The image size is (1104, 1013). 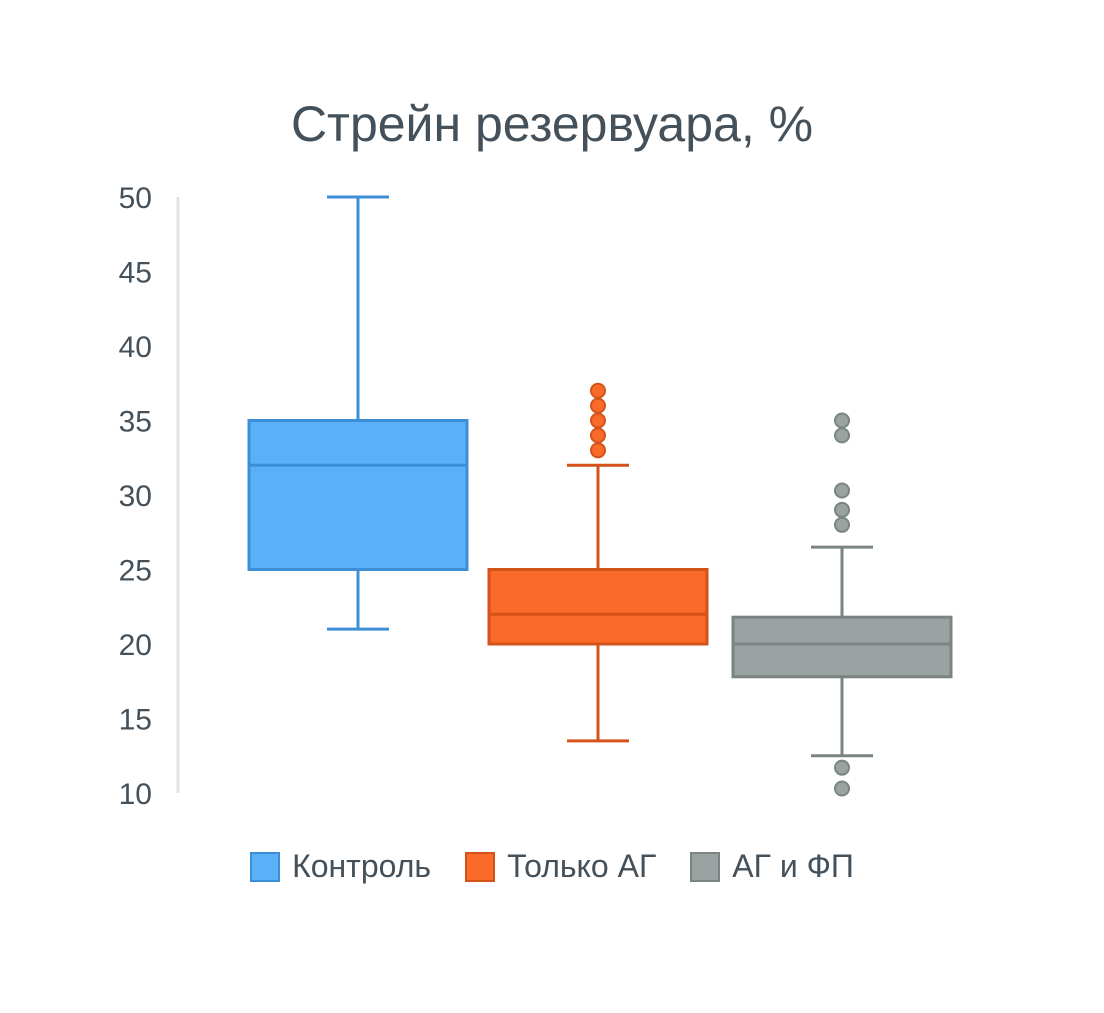 I want to click on y-tick-label: 35, so click(x=135, y=422).